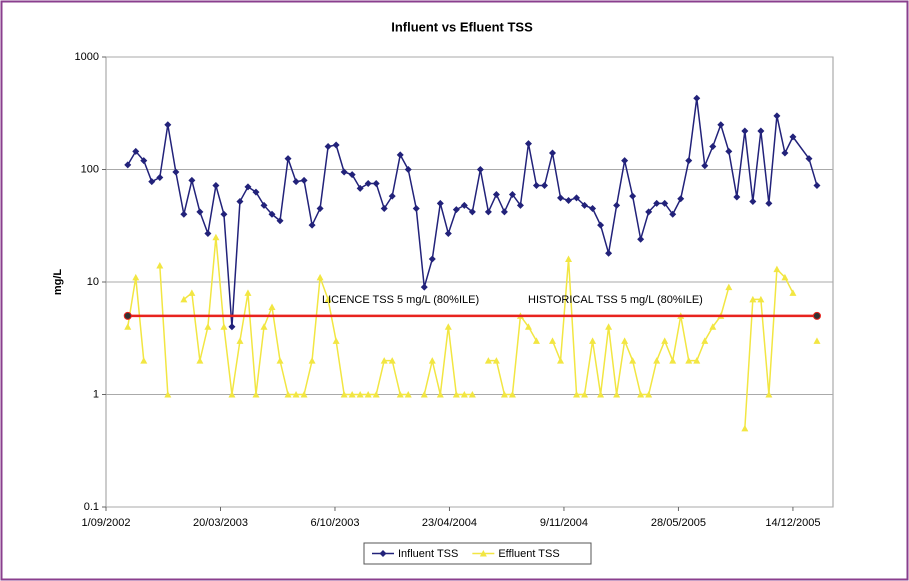 The height and width of the screenshot is (581, 909). I want to click on x-tick-label: 20/03/2003, so click(220, 523).